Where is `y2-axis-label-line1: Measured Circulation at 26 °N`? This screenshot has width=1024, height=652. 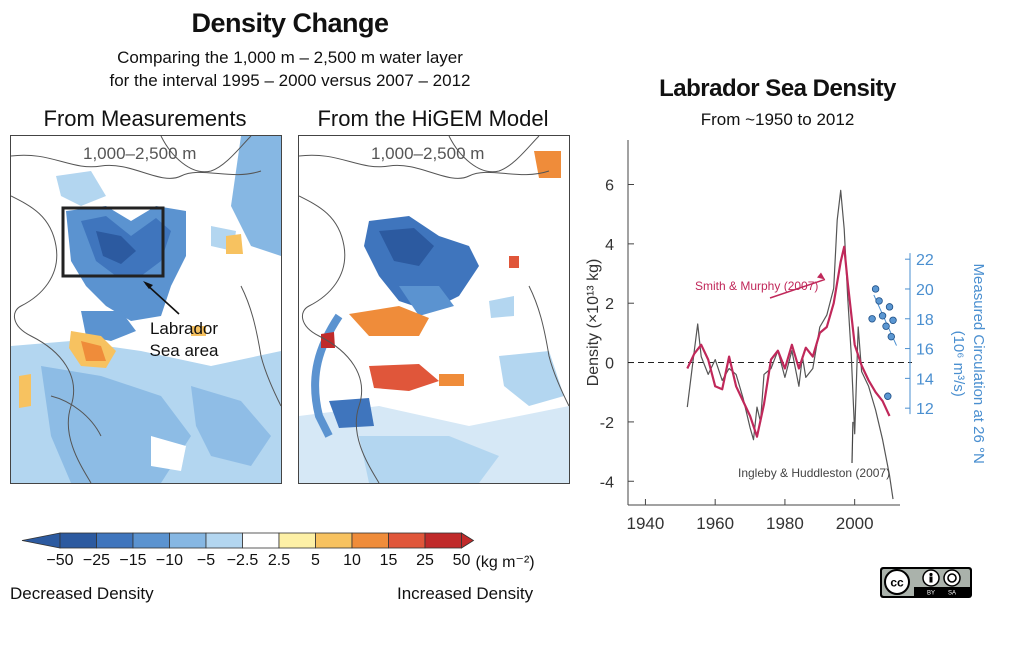
y2-axis-label-line1: Measured Circulation at 26 °N is located at coordinates (978, 364).